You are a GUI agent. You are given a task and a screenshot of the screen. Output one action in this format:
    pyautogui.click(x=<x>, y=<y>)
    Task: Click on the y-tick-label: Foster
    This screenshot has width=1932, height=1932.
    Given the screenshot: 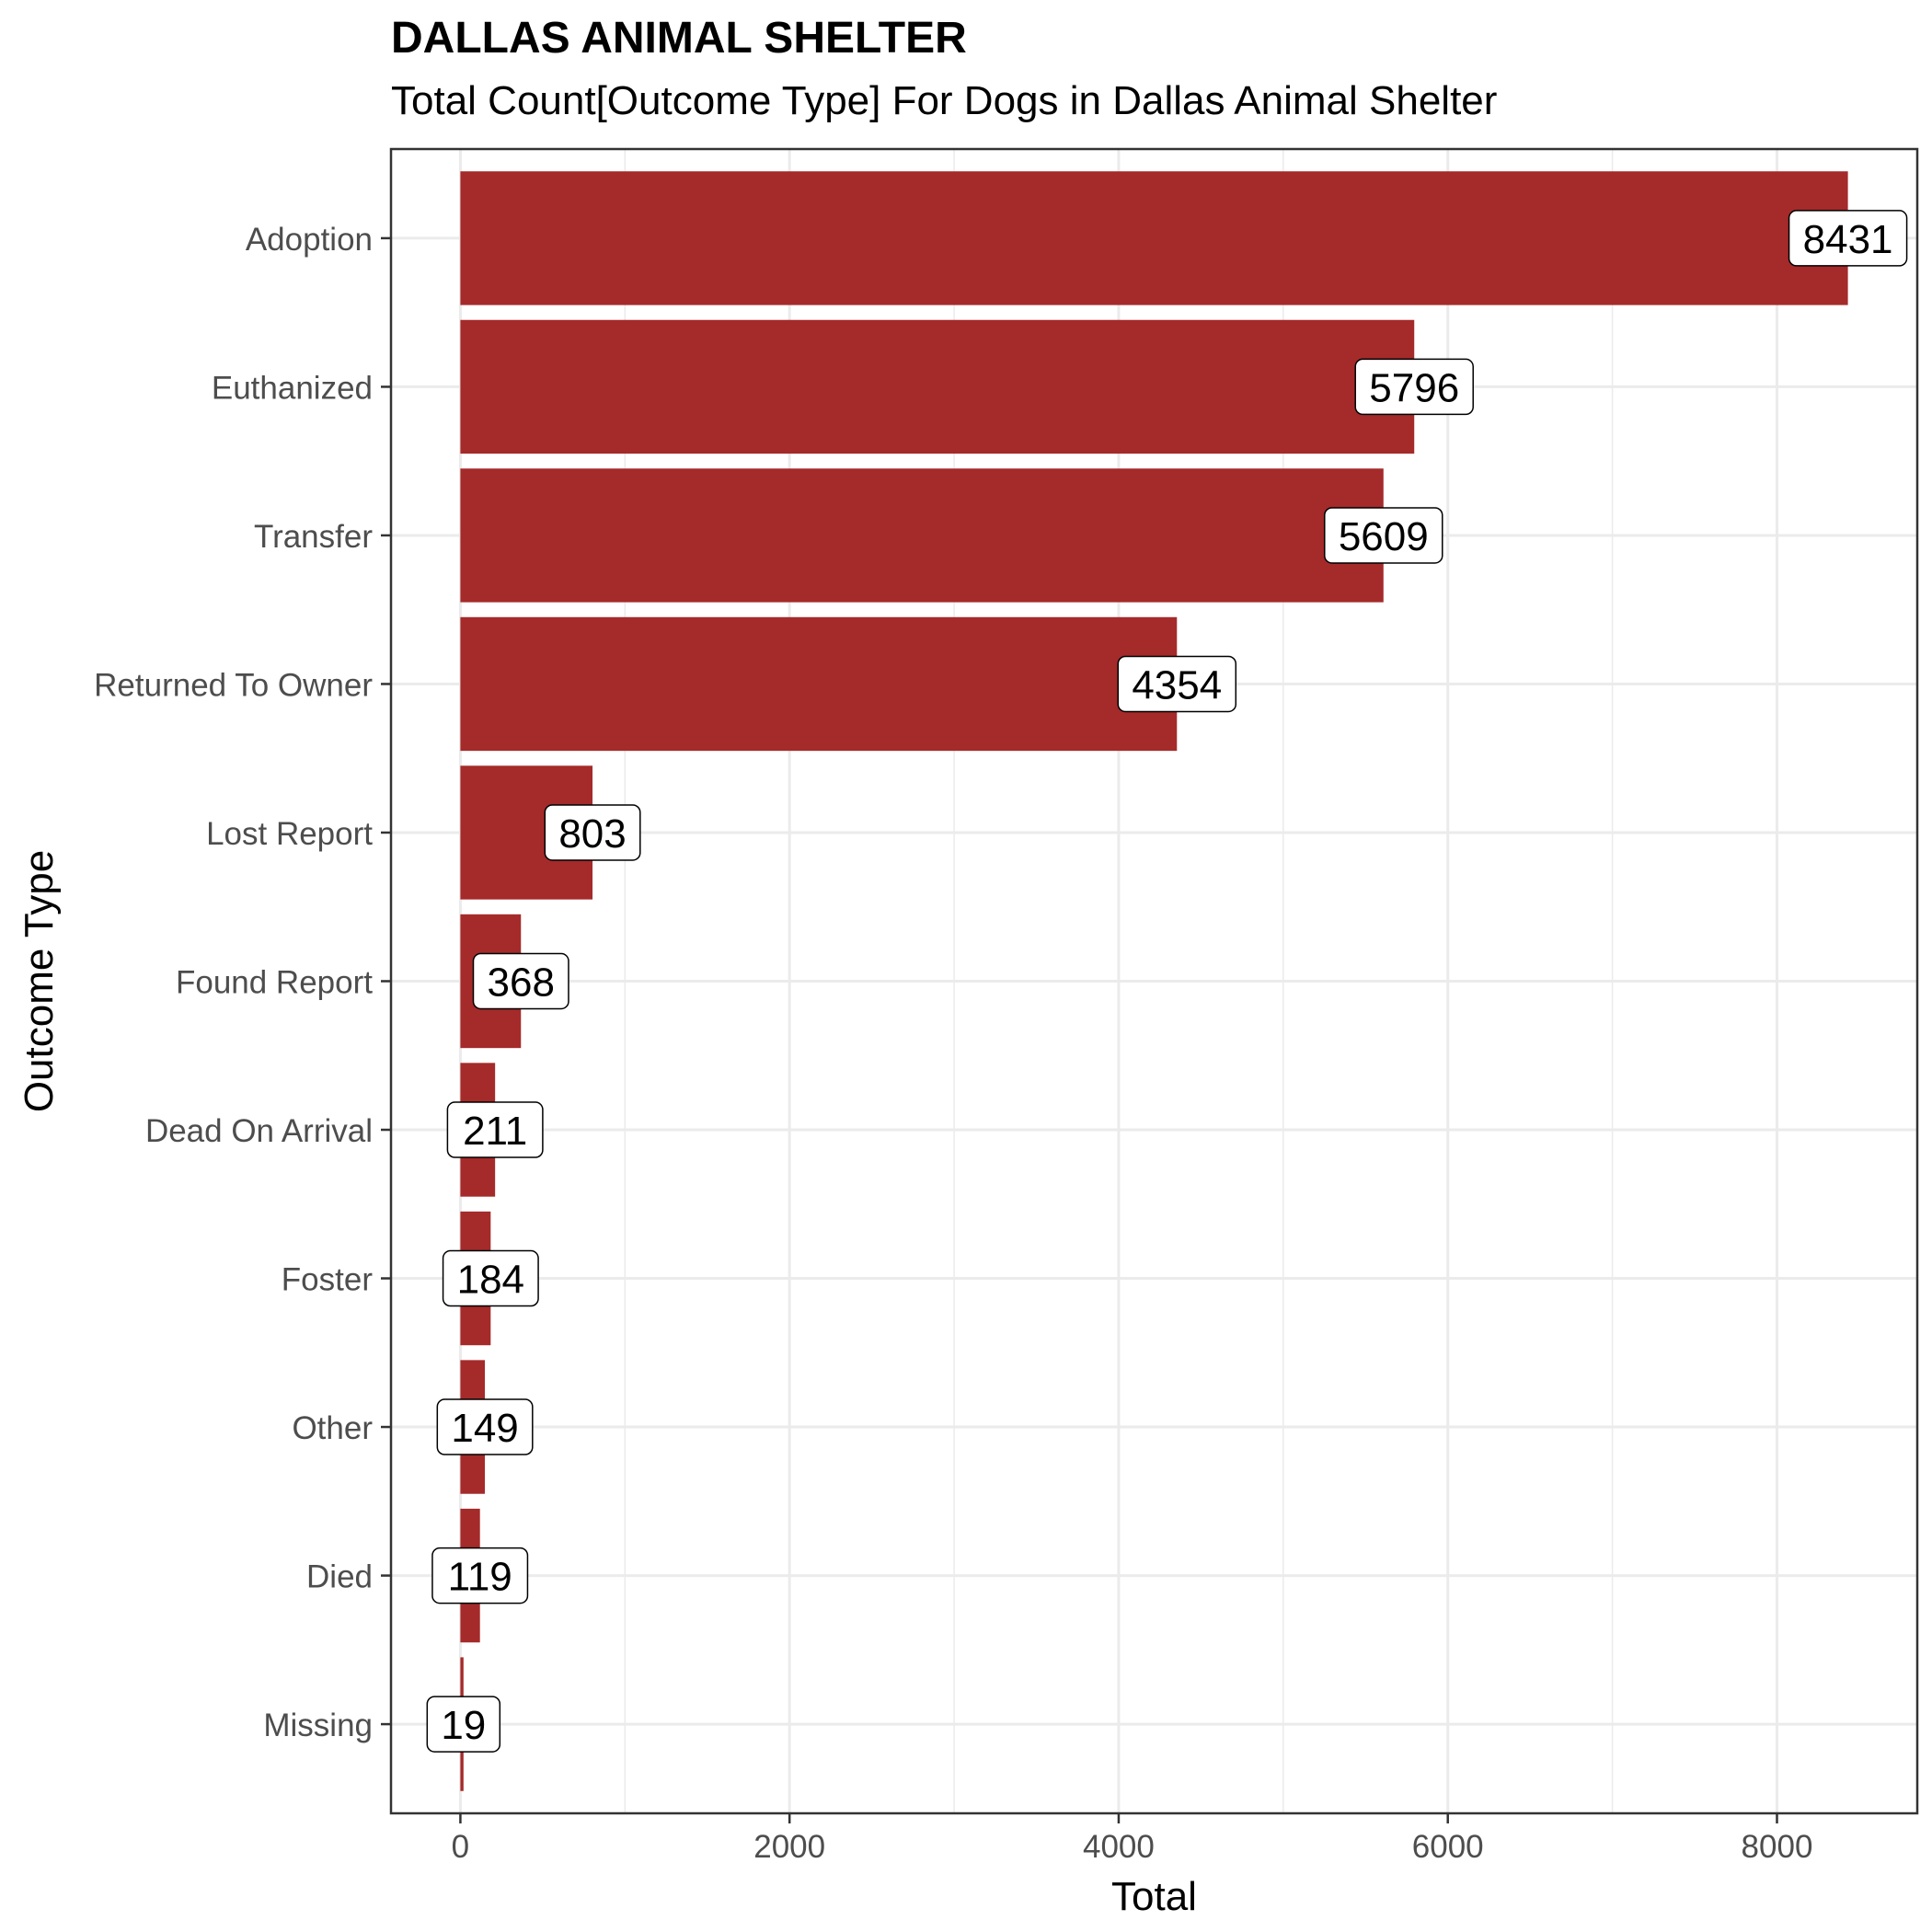 What is the action you would take?
    pyautogui.click(x=328, y=1280)
    